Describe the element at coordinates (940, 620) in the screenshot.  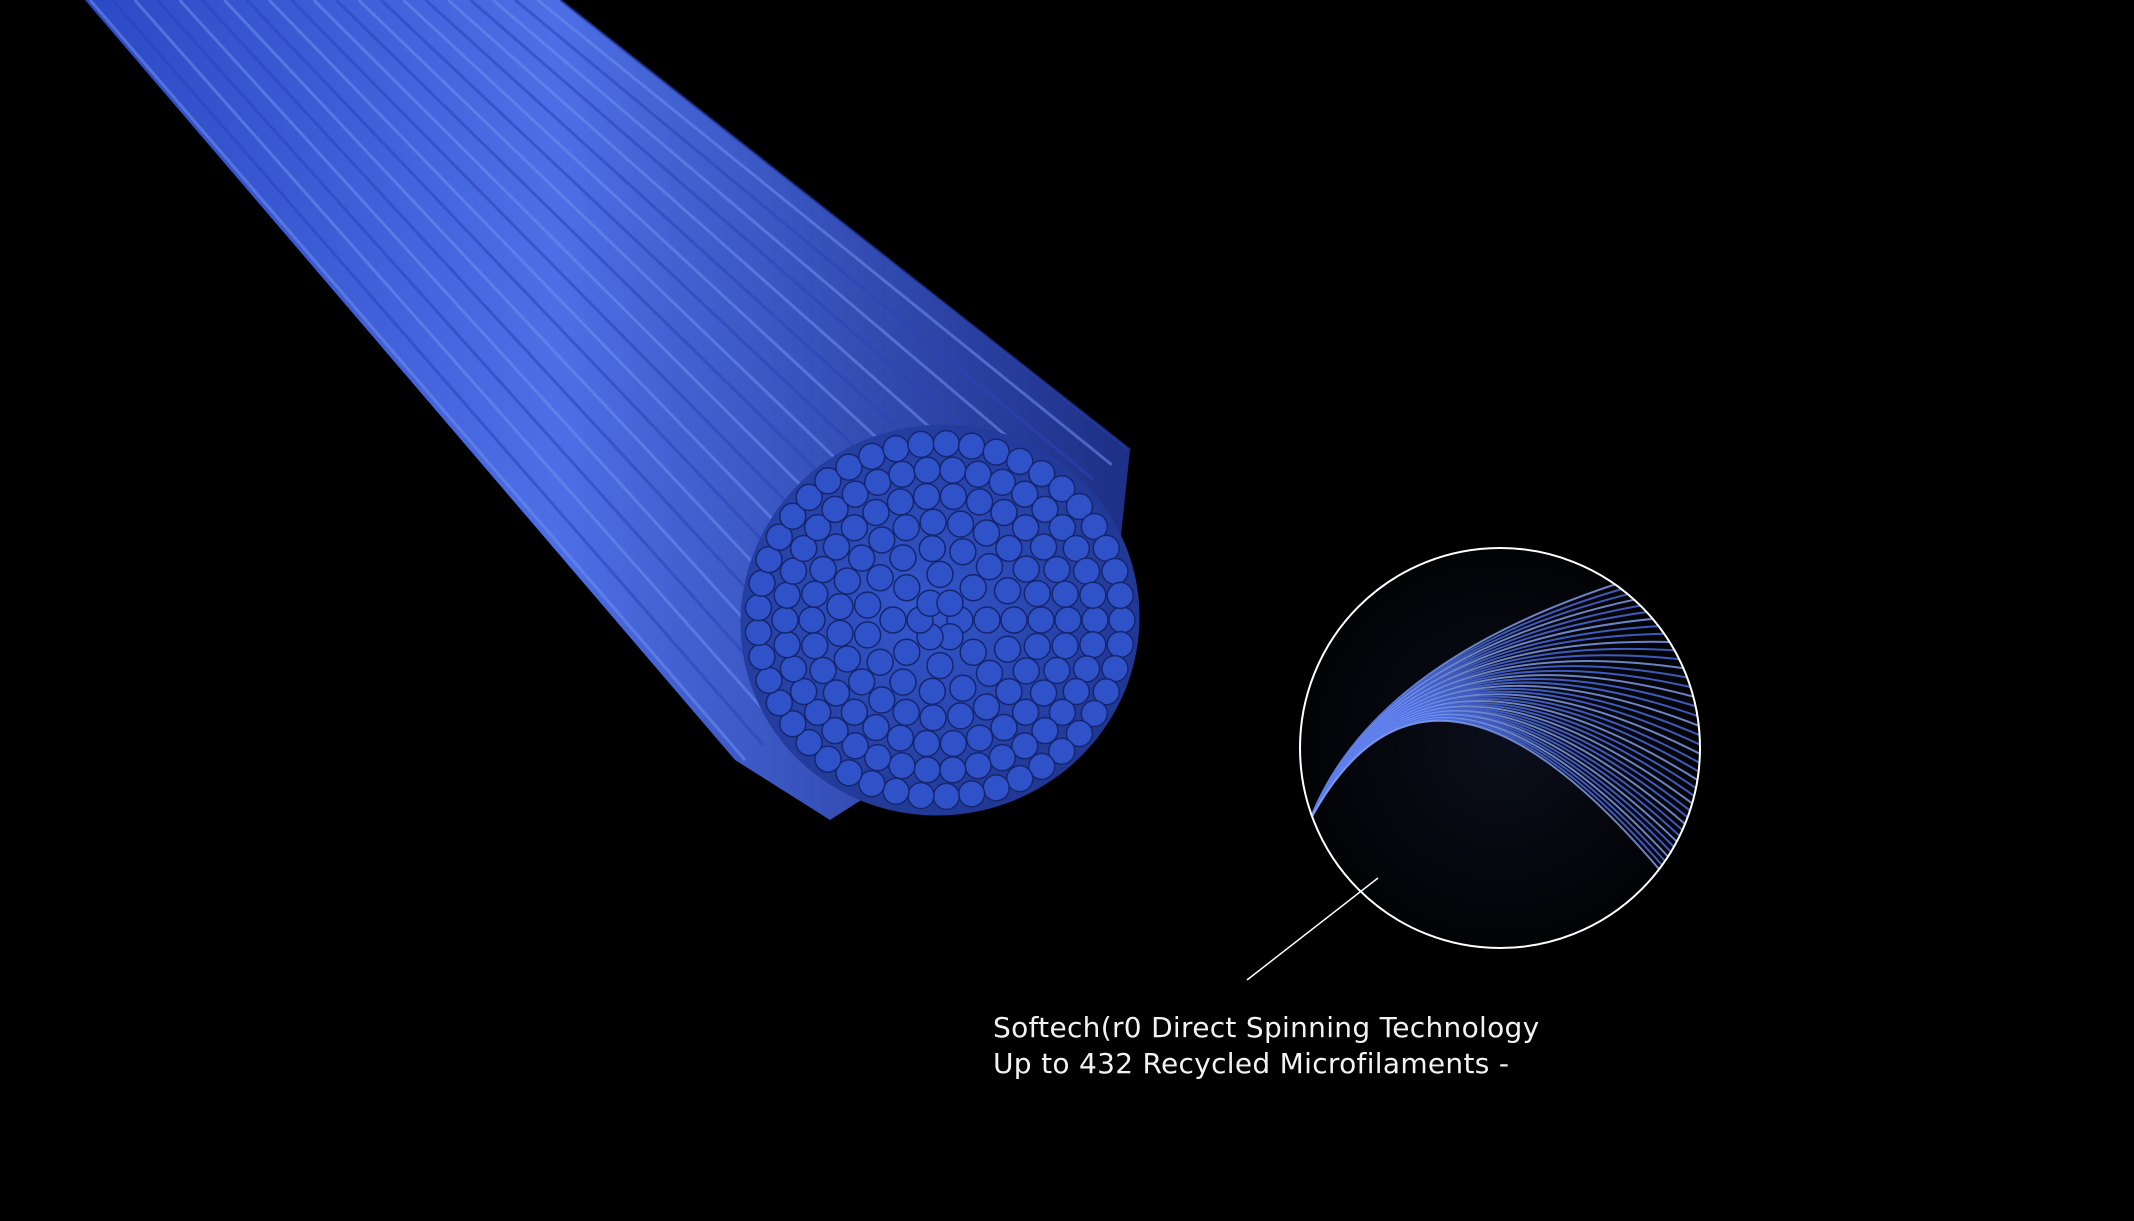
I see `bundle-cross-section` at that location.